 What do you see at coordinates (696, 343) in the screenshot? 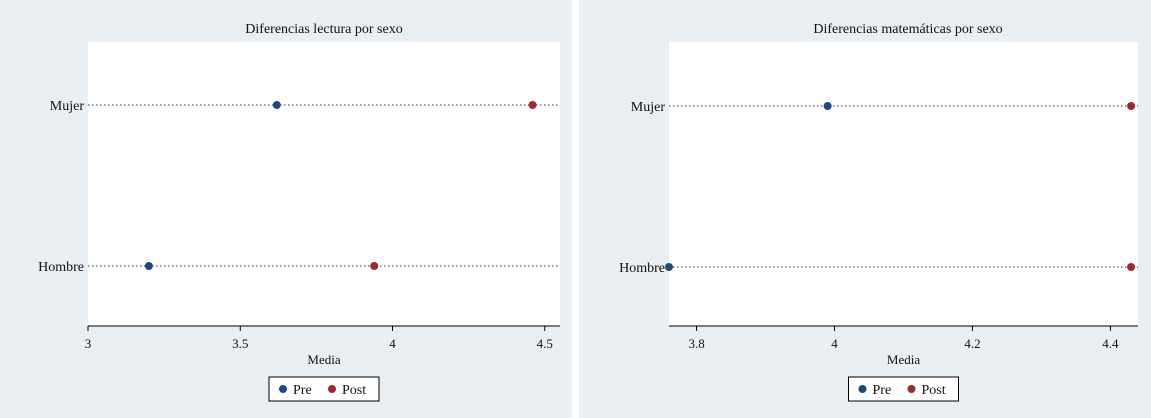
I see `x-tick-label: 3.8` at bounding box center [696, 343].